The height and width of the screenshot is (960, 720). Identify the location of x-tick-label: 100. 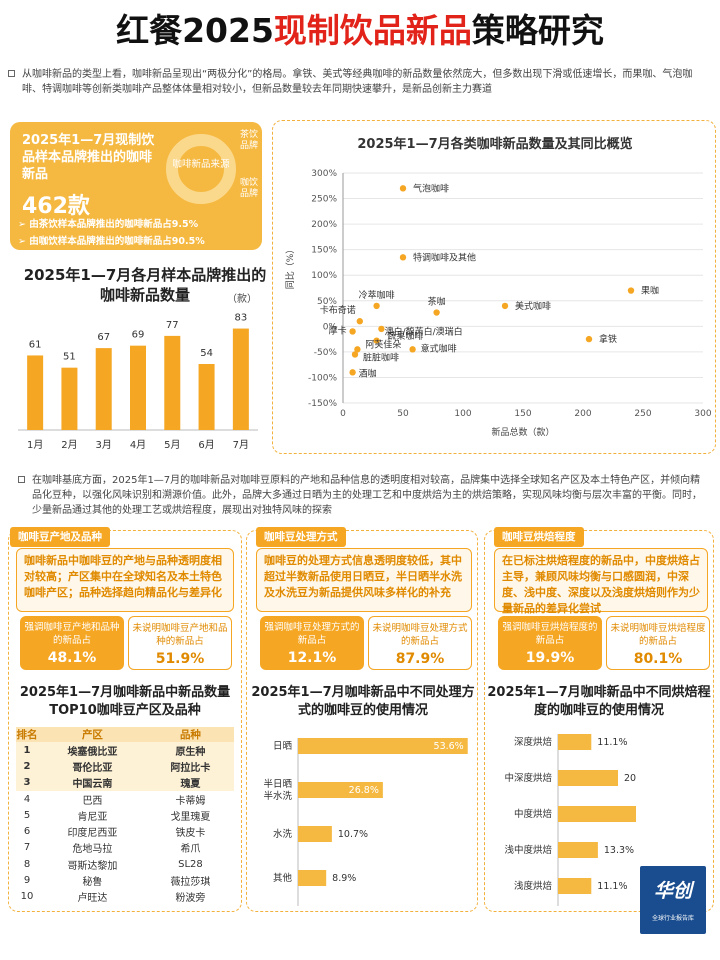
(462, 414).